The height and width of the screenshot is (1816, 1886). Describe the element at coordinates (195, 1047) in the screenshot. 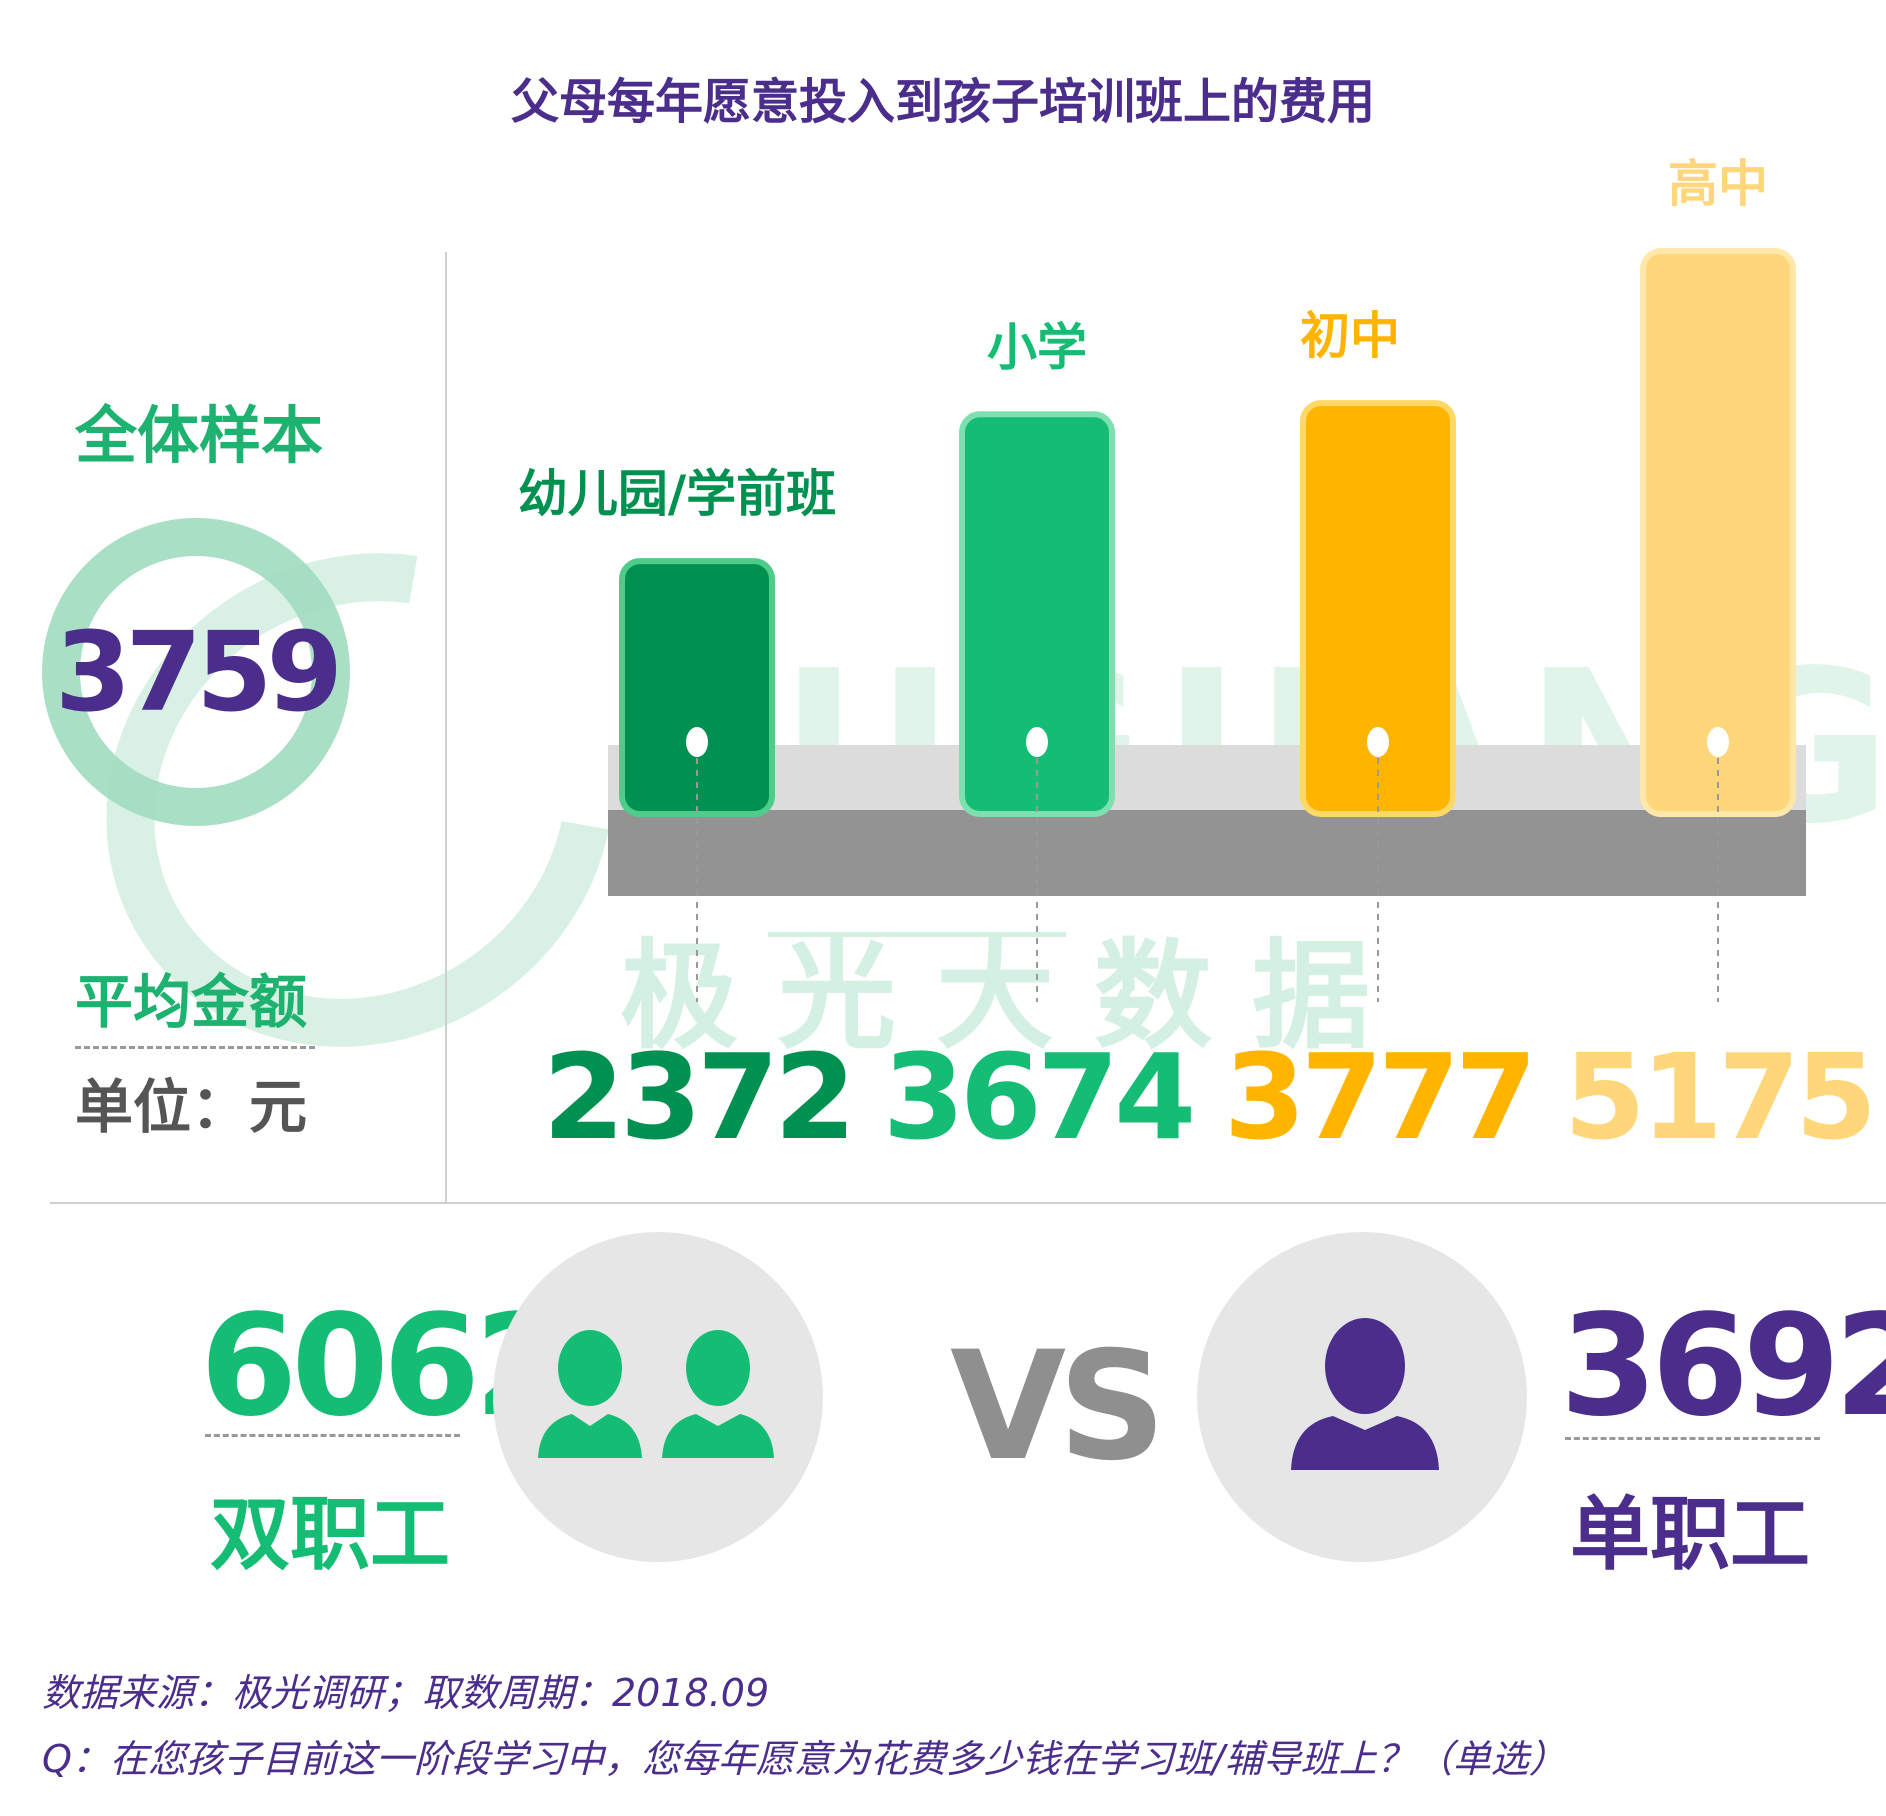

I see `avg-label-divider` at that location.